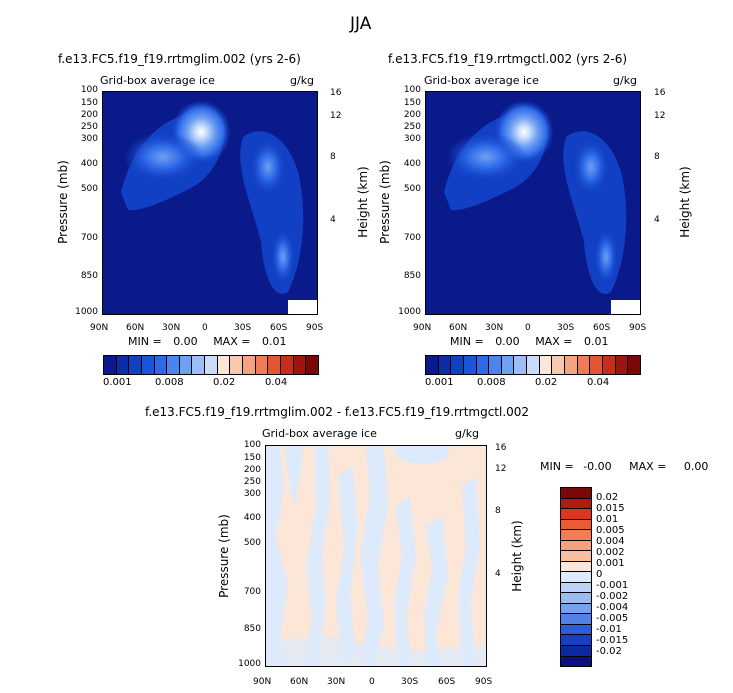  What do you see at coordinates (89, 115) in the screenshot?
I see `p-tick: 200` at bounding box center [89, 115].